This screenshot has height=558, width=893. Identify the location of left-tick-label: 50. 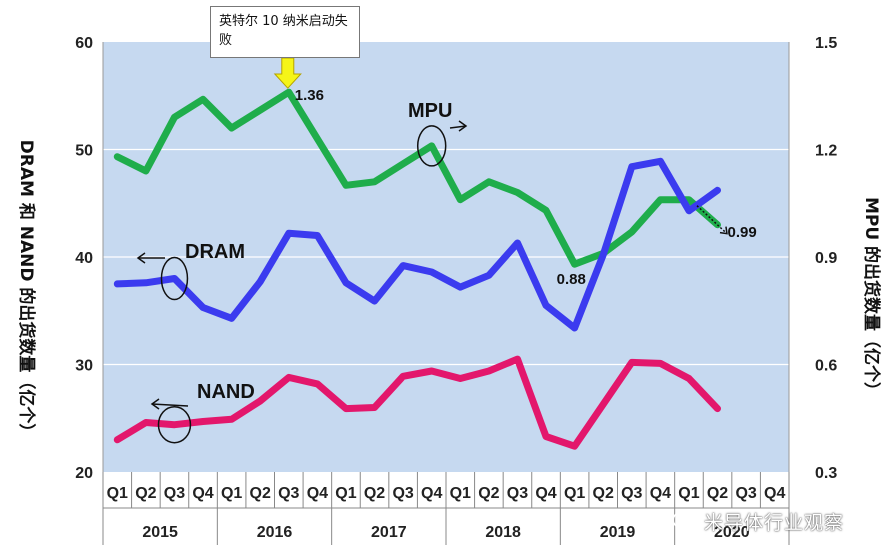
(84, 151).